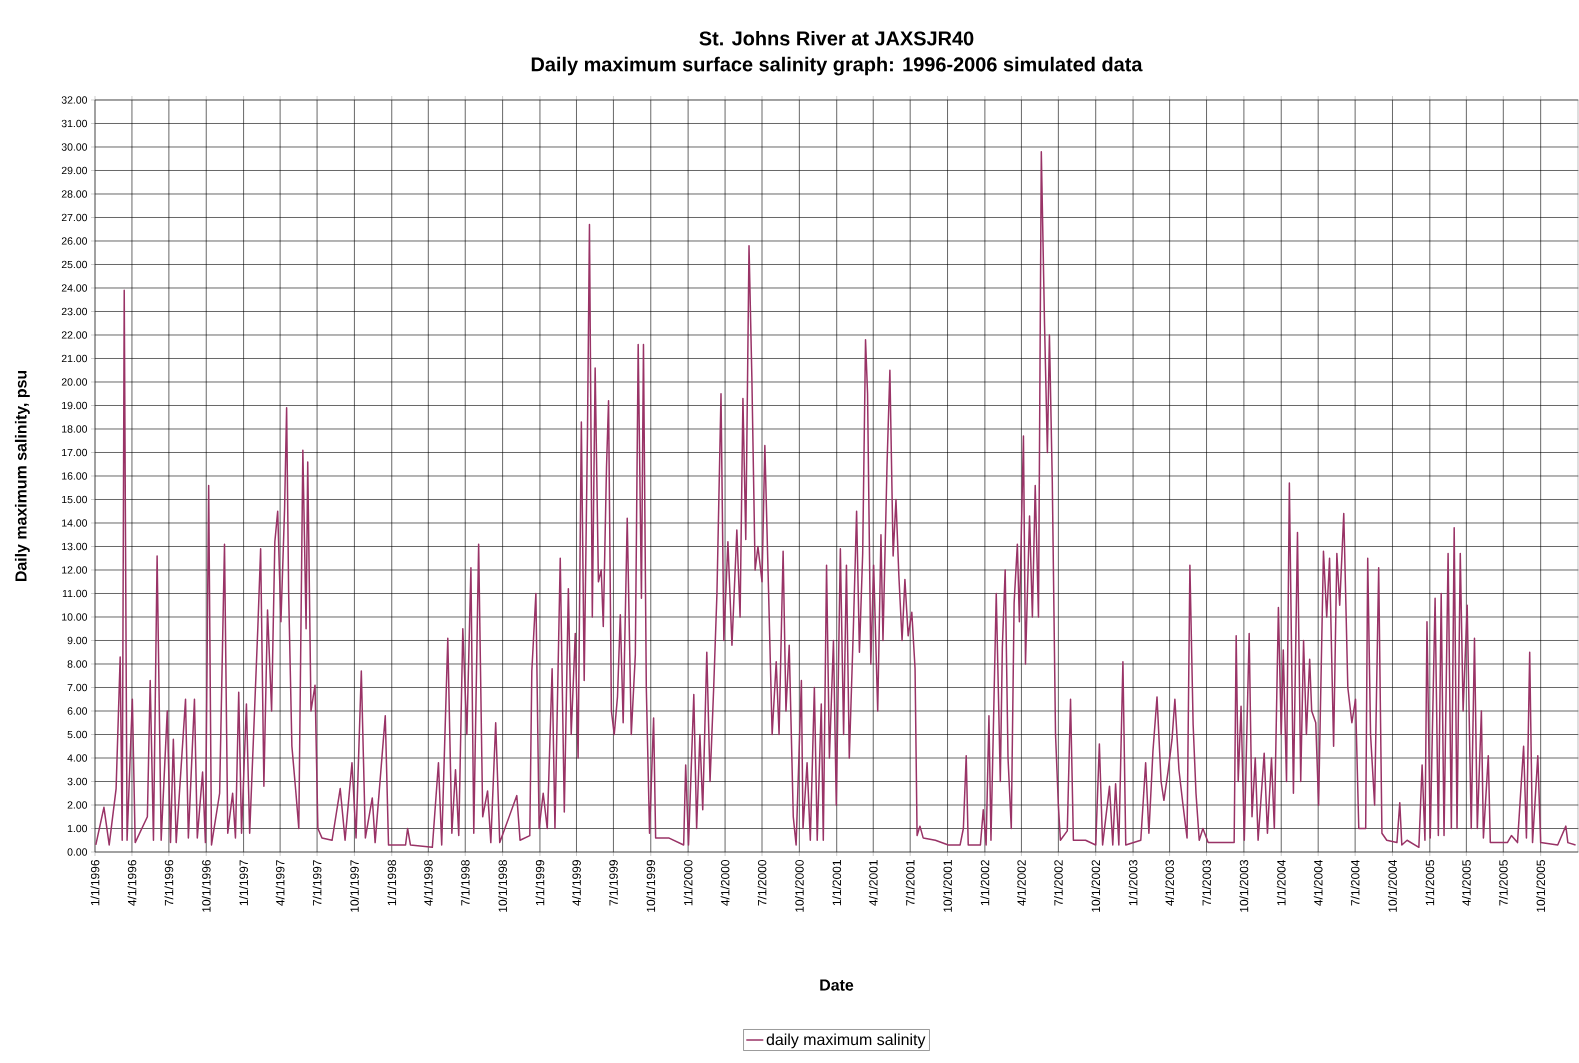  What do you see at coordinates (74, 100) in the screenshot?
I see `y-tick-label: 32.00` at bounding box center [74, 100].